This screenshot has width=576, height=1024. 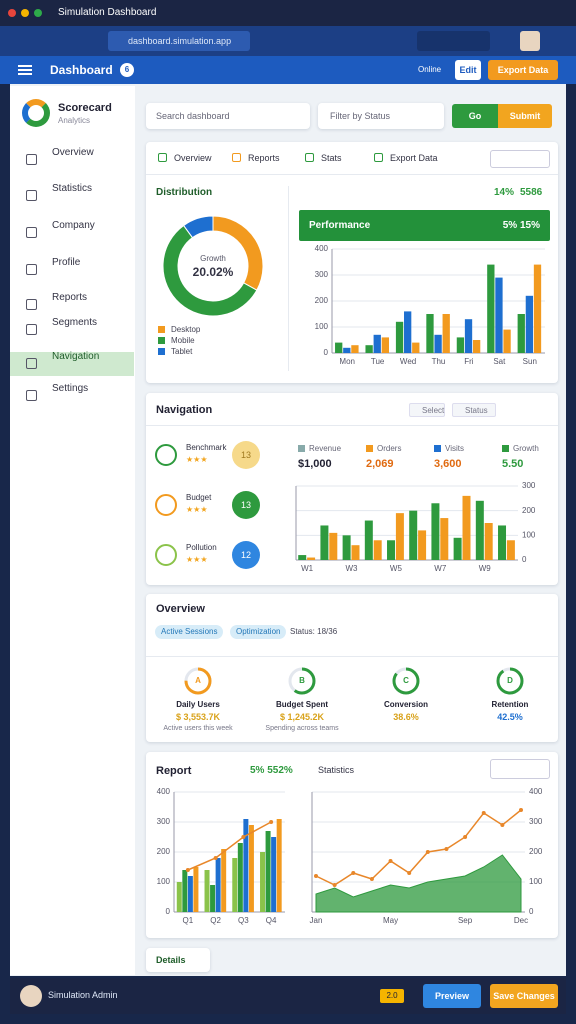 I want to click on user-name: Simulation Admin, so click(x=83, y=995).